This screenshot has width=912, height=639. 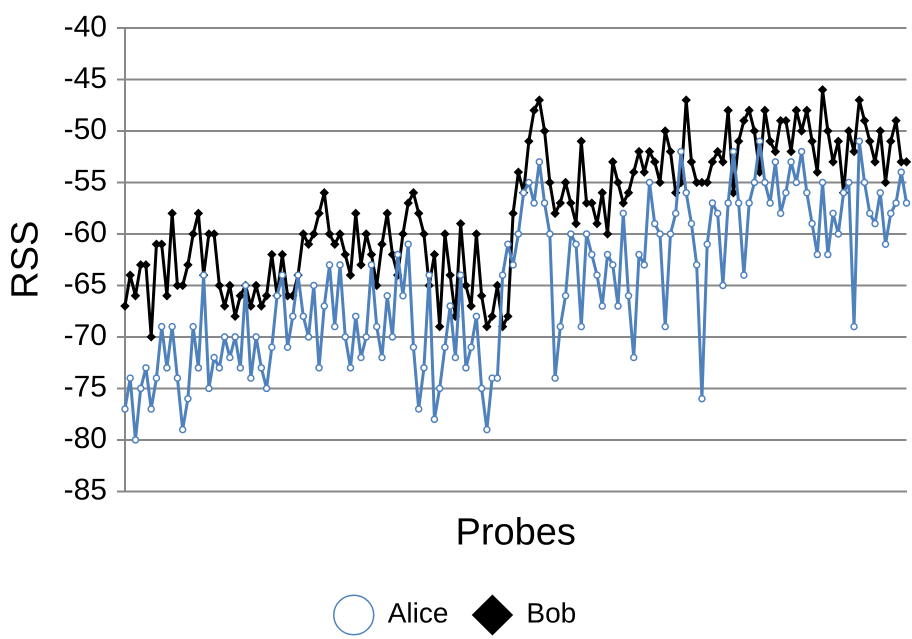 What do you see at coordinates (85, 233) in the screenshot?
I see `y-tick-label: -60` at bounding box center [85, 233].